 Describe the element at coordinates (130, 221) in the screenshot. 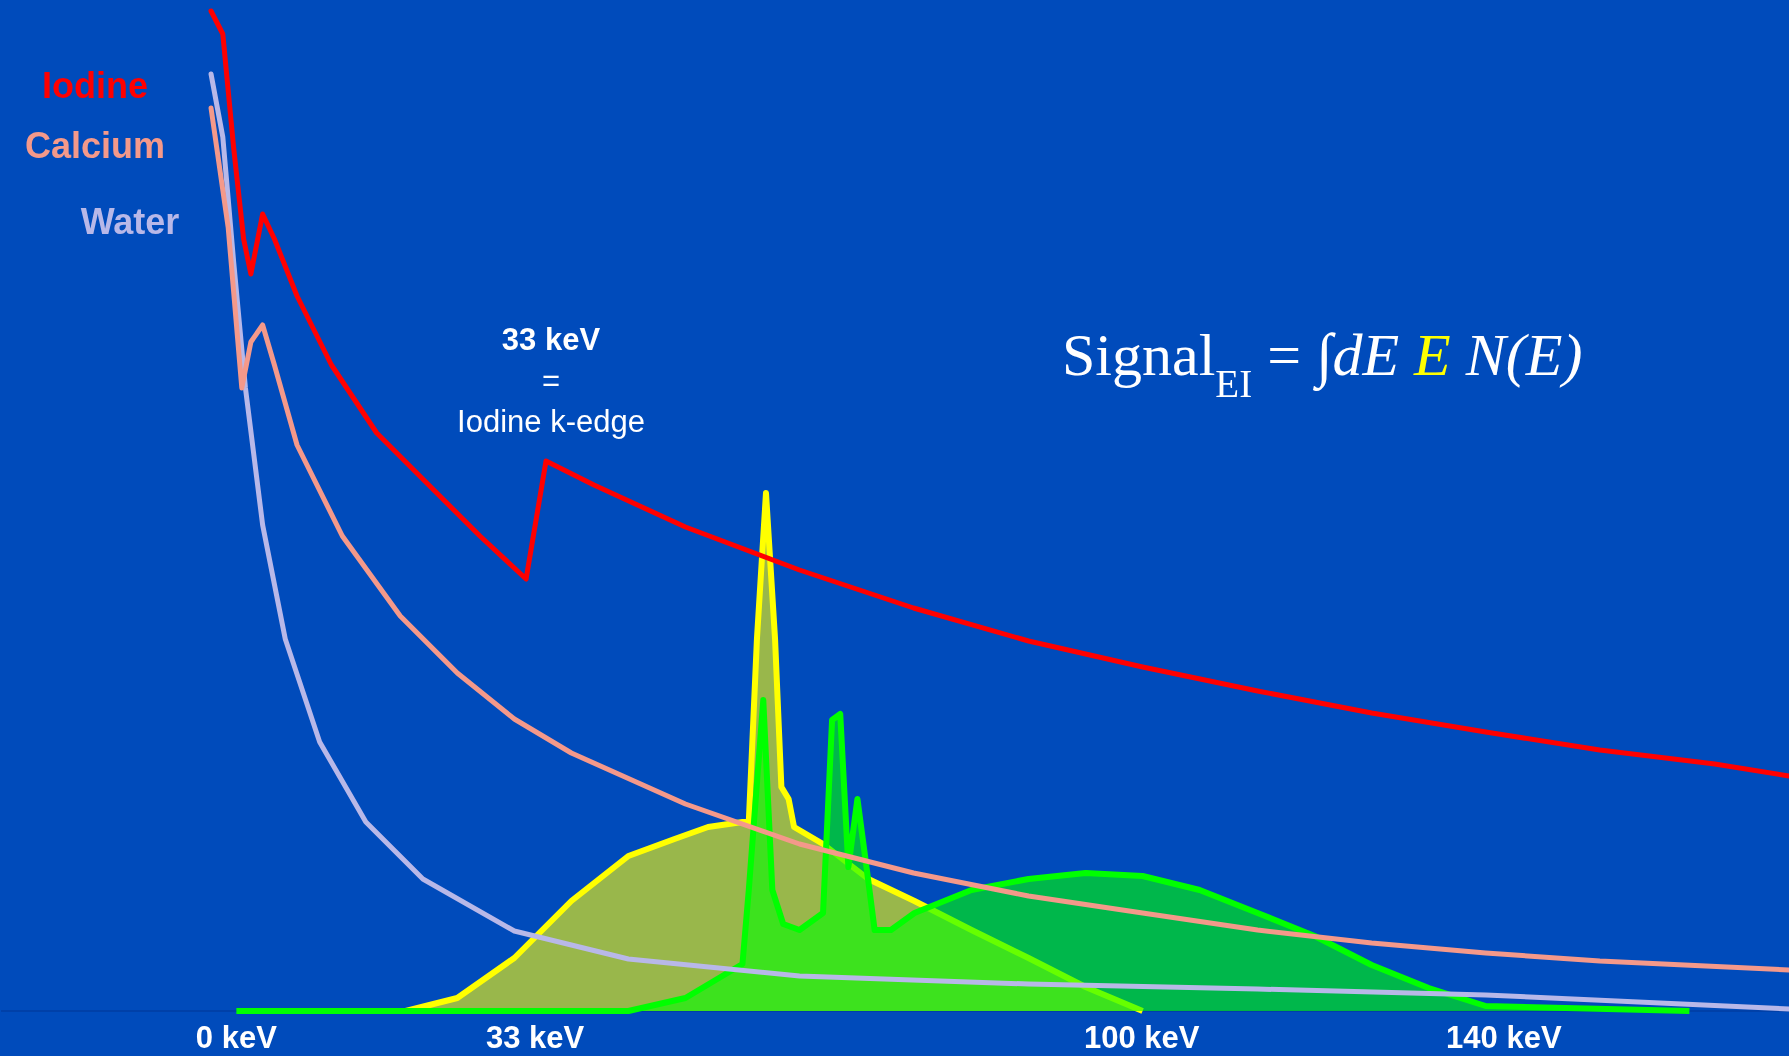

I see `series-label: Water` at that location.